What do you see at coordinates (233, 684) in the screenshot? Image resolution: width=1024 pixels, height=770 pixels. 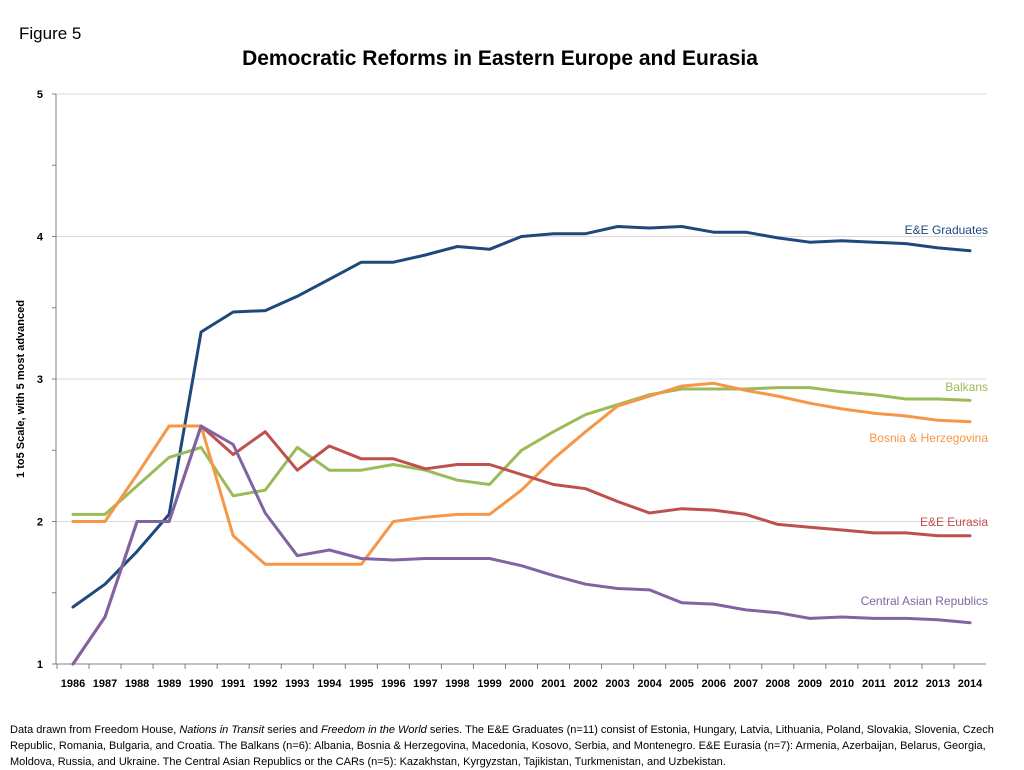 I see `x-tick-label: 1991` at bounding box center [233, 684].